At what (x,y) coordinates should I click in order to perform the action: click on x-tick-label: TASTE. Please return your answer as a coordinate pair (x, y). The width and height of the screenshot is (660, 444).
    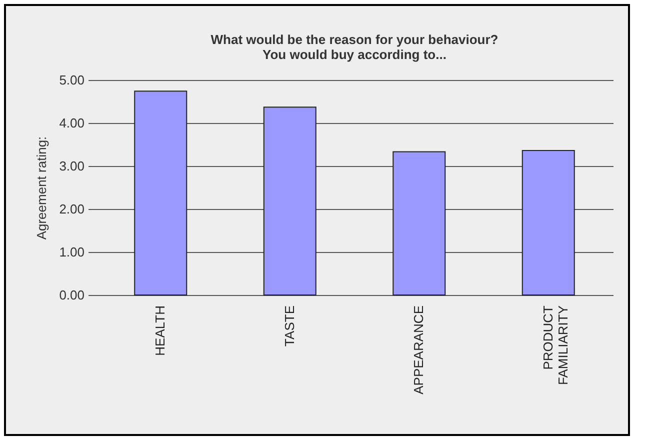
    Looking at the image, I should click on (289, 325).